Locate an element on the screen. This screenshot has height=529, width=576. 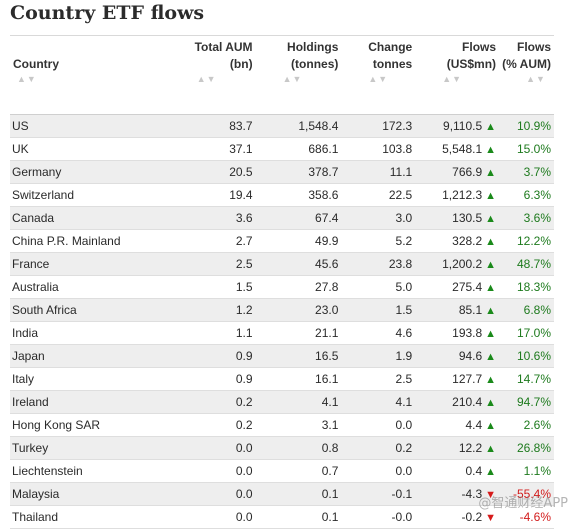
column-header-flows-usd: Flows (US$mn) ▲▼ is located at coordinates (457, 75).